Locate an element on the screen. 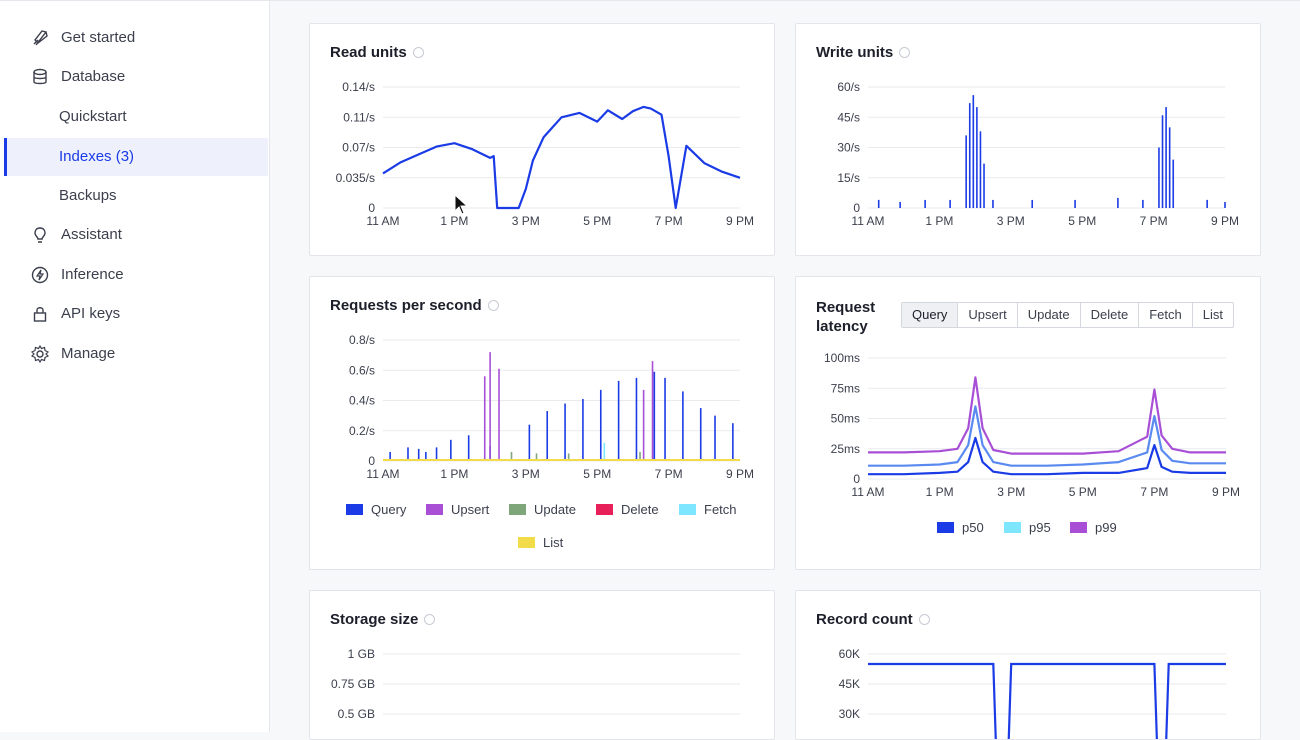 The image size is (1300, 740). y-tick-label: 60/s is located at coordinates (848, 87).